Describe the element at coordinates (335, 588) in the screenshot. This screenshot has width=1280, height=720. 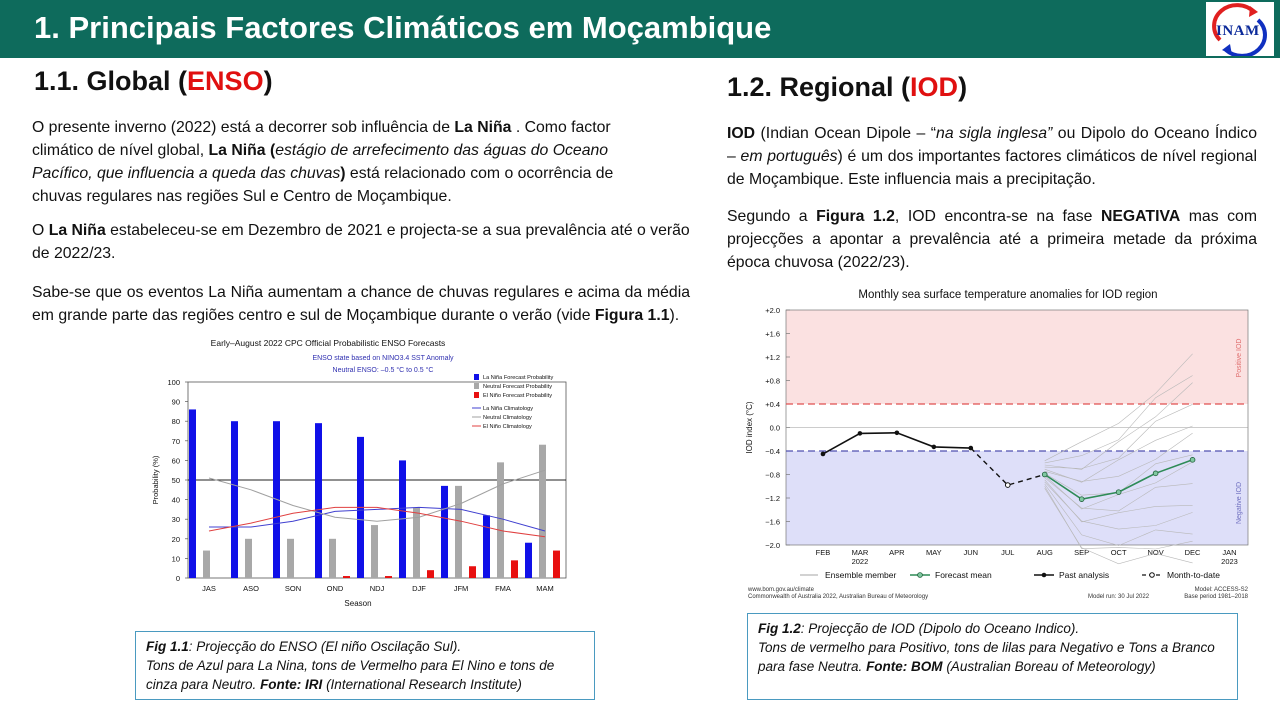
I see `x-tick-label: OND` at that location.